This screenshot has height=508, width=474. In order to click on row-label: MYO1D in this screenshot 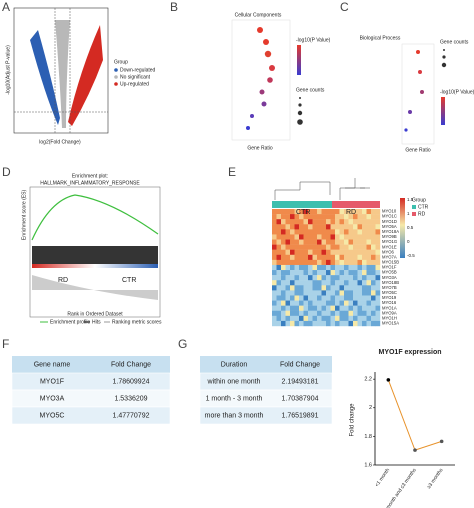, I will do `click(389, 221)`.